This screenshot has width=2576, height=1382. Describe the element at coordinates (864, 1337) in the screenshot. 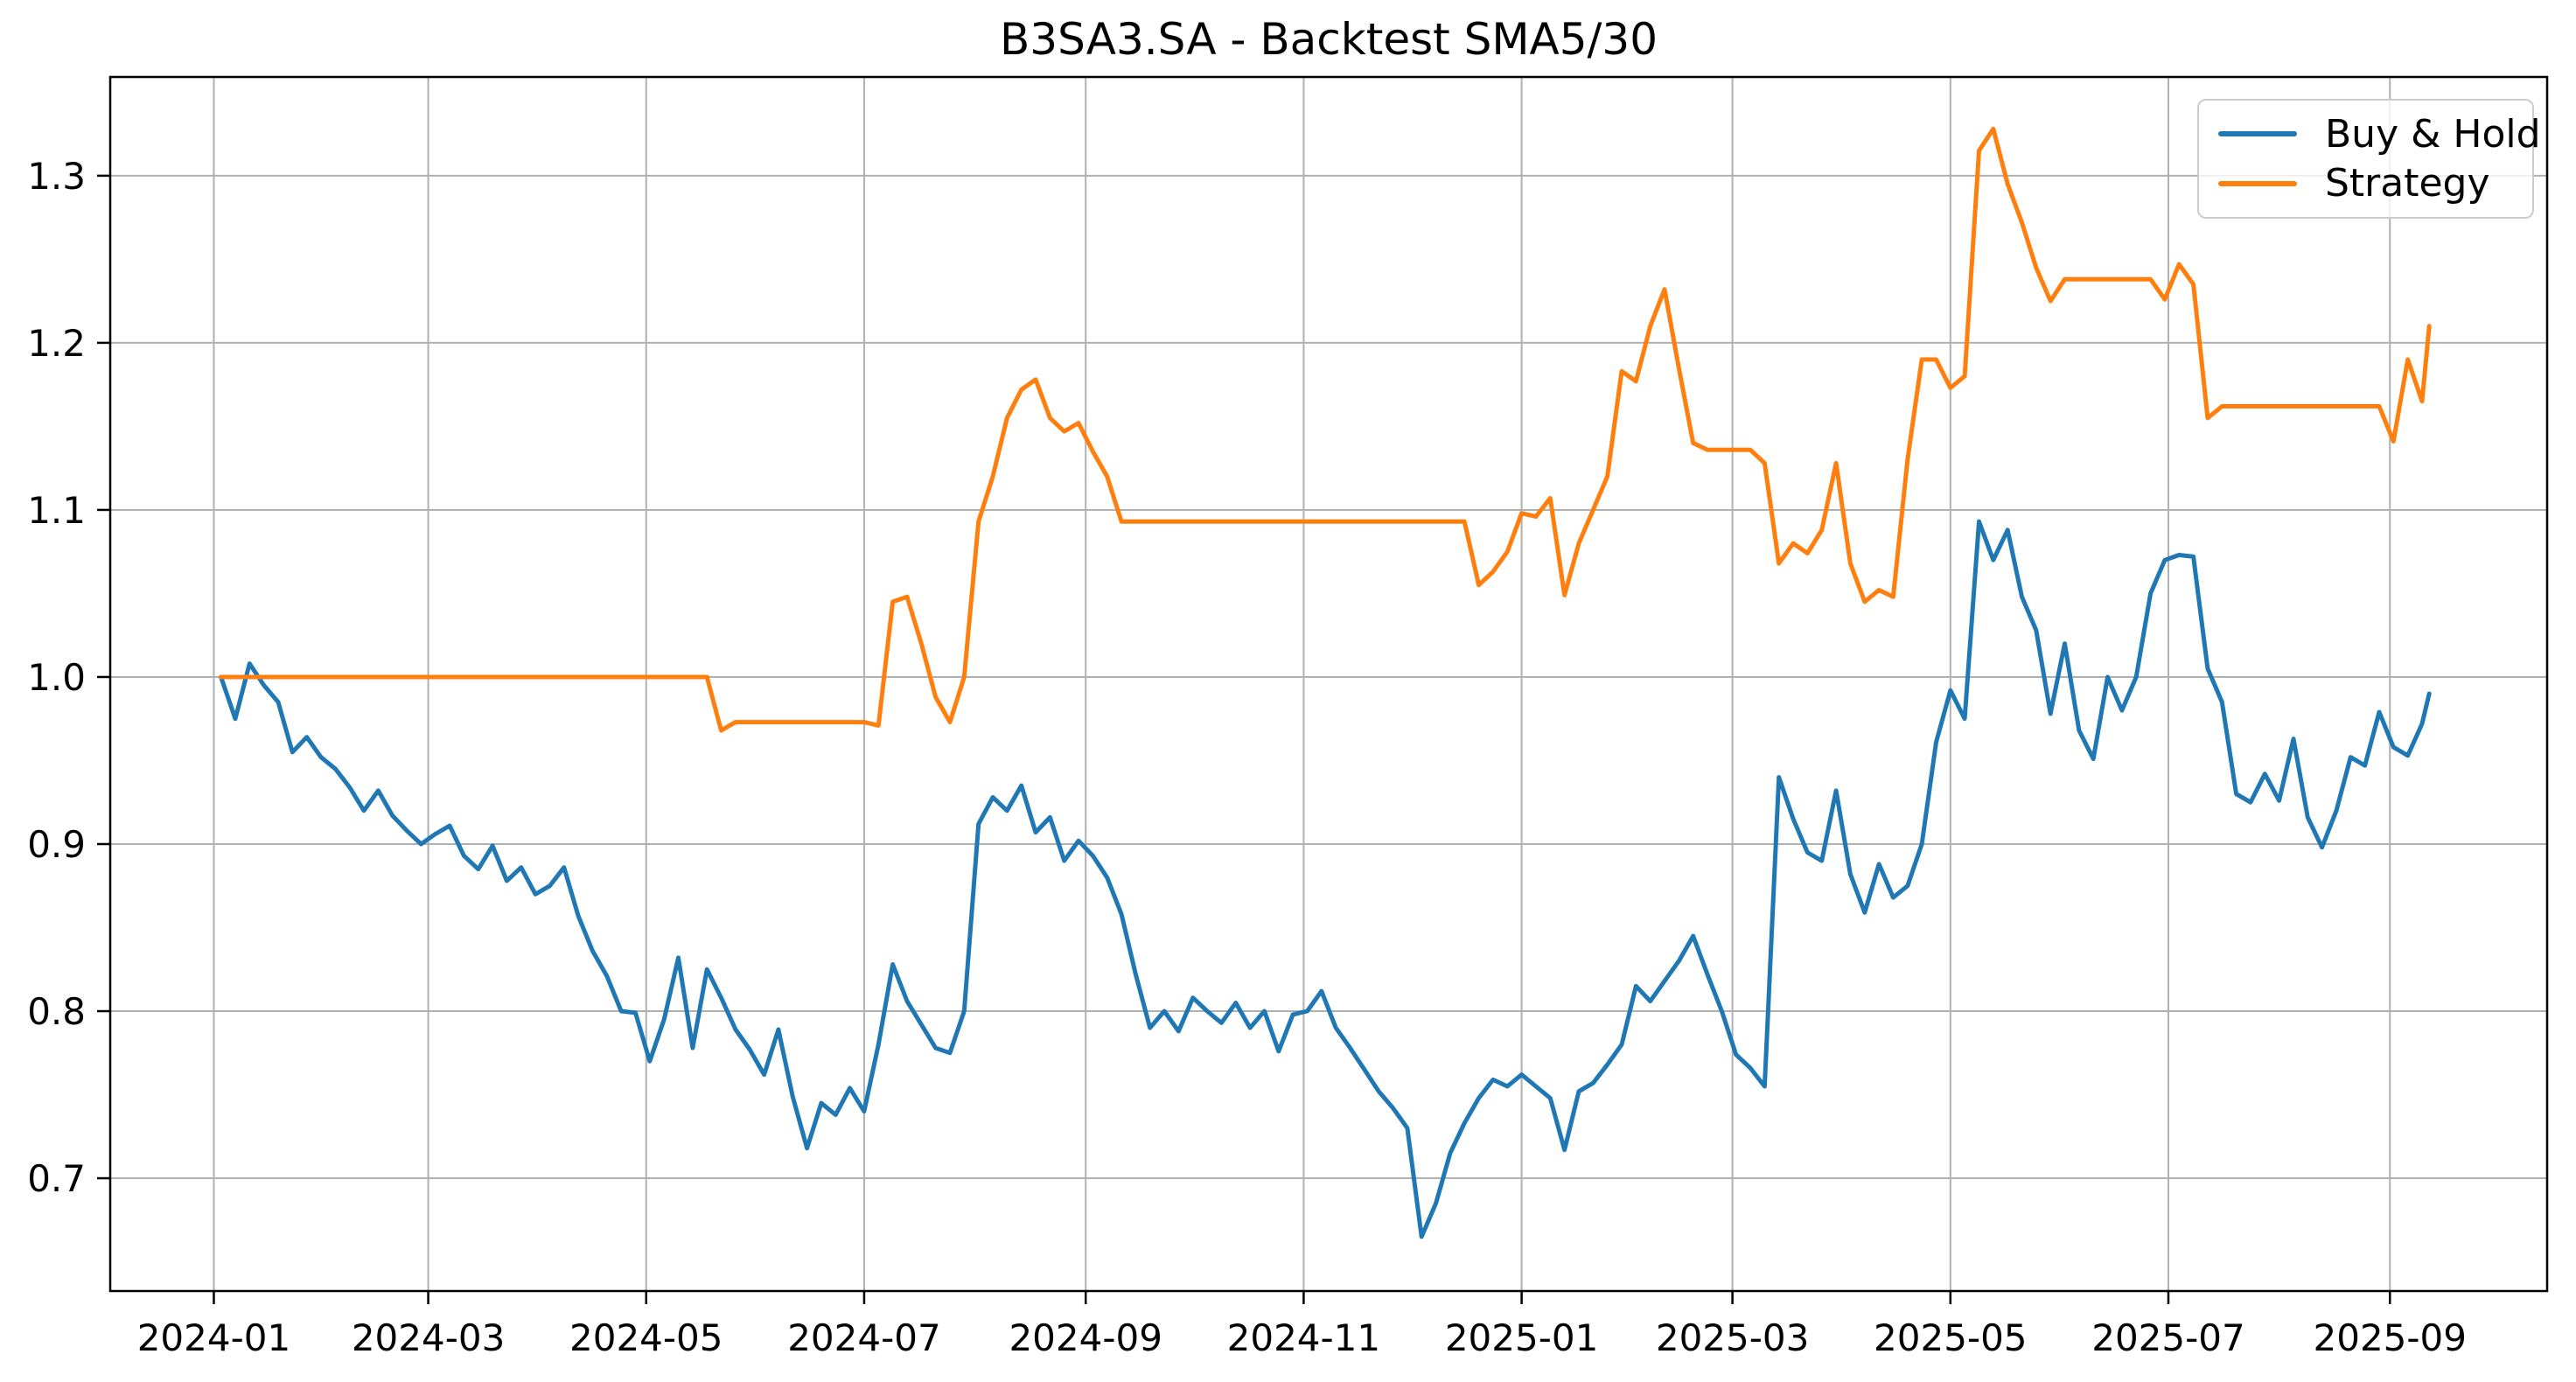

I see `x-tick-label: 2024-07` at that location.